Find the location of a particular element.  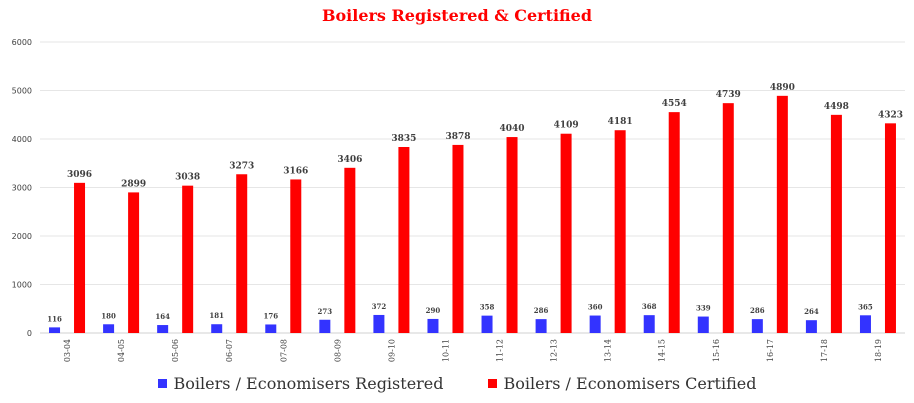

y-tick-label: 3000 is located at coordinates (22, 188).